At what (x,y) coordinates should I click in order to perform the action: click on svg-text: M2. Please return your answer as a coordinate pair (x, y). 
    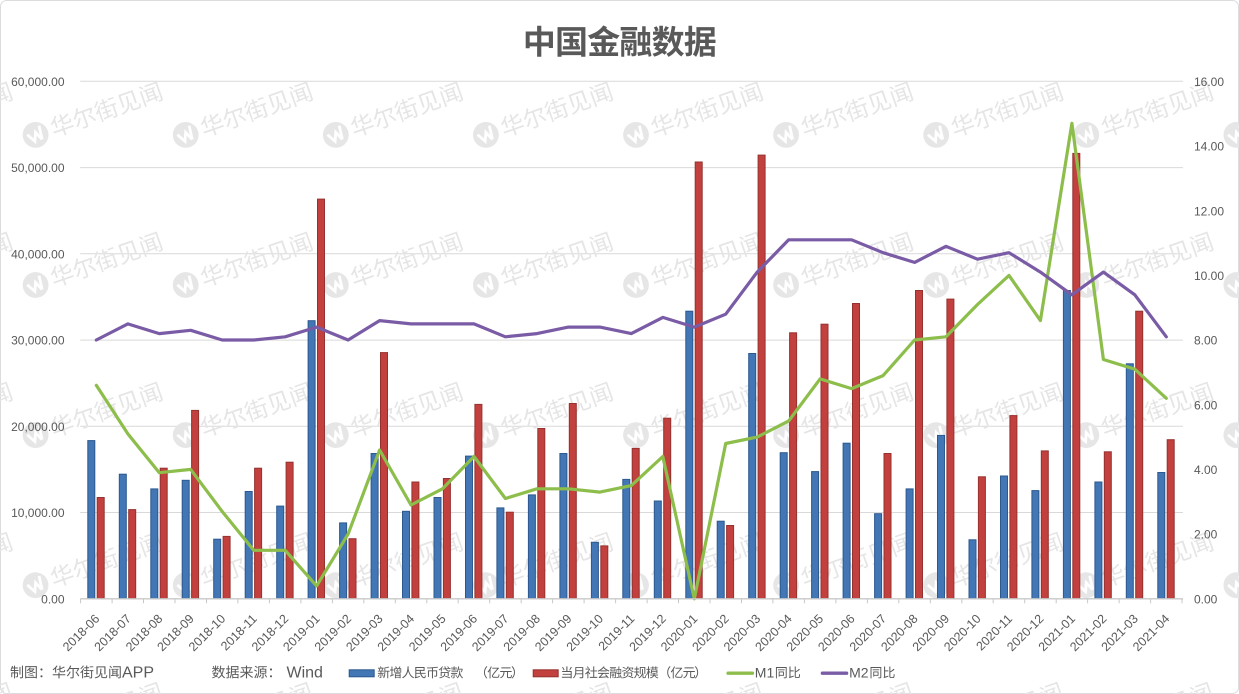
    Looking at the image, I should click on (859, 672).